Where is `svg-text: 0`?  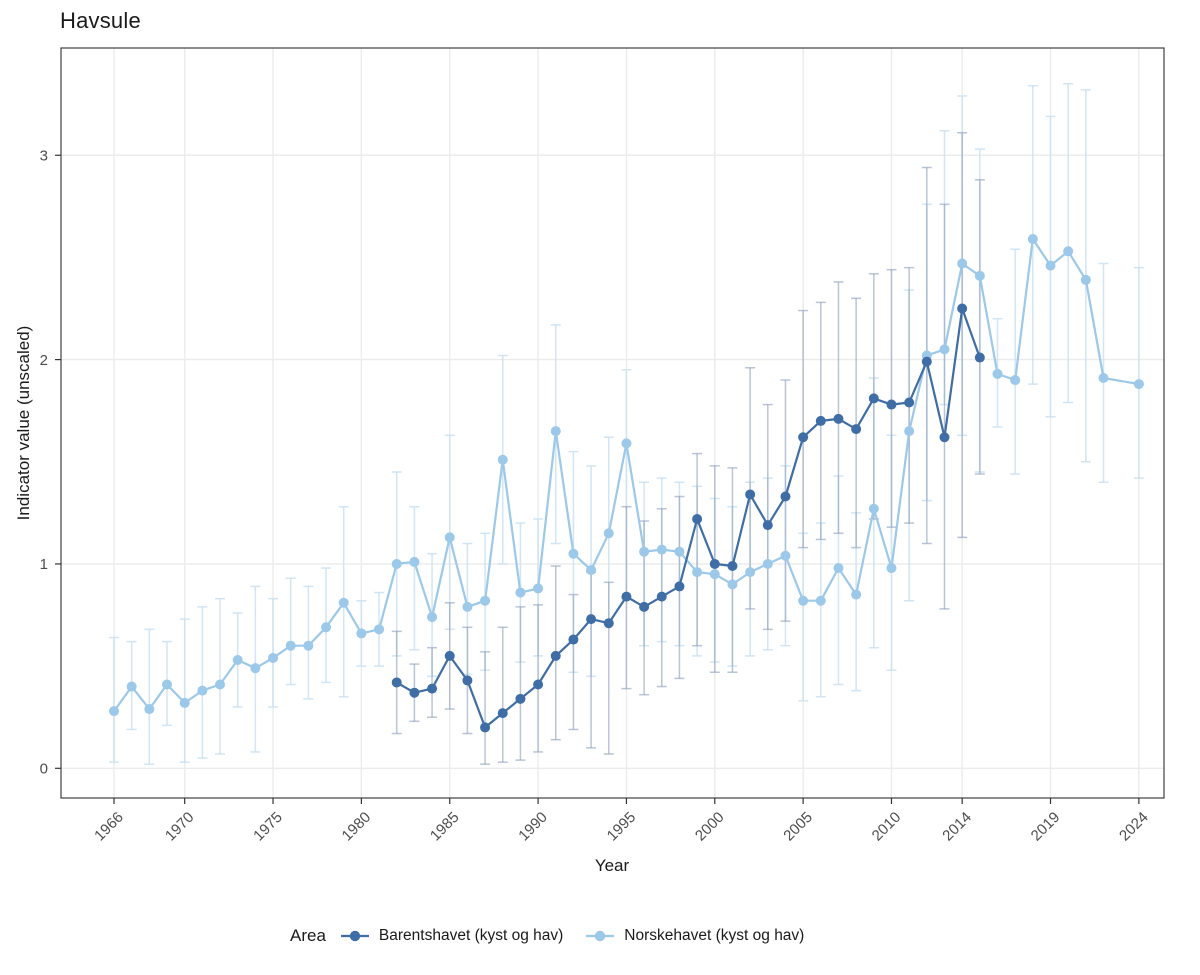
svg-text: 0 is located at coordinates (44, 769).